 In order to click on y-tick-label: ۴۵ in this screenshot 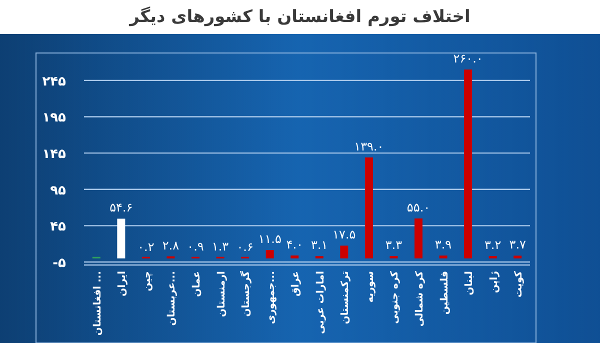, I will do `click(58, 227)`.